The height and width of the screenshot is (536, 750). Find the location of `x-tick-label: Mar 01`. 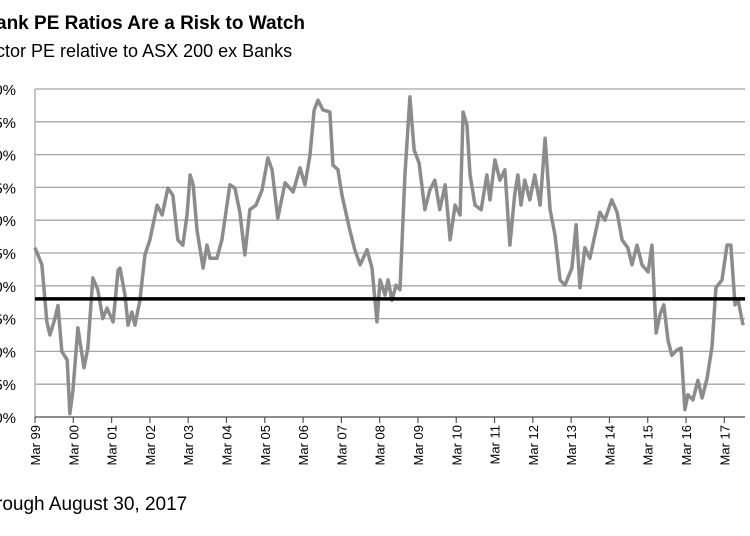

x-tick-label: Mar 01 is located at coordinates (112, 445).